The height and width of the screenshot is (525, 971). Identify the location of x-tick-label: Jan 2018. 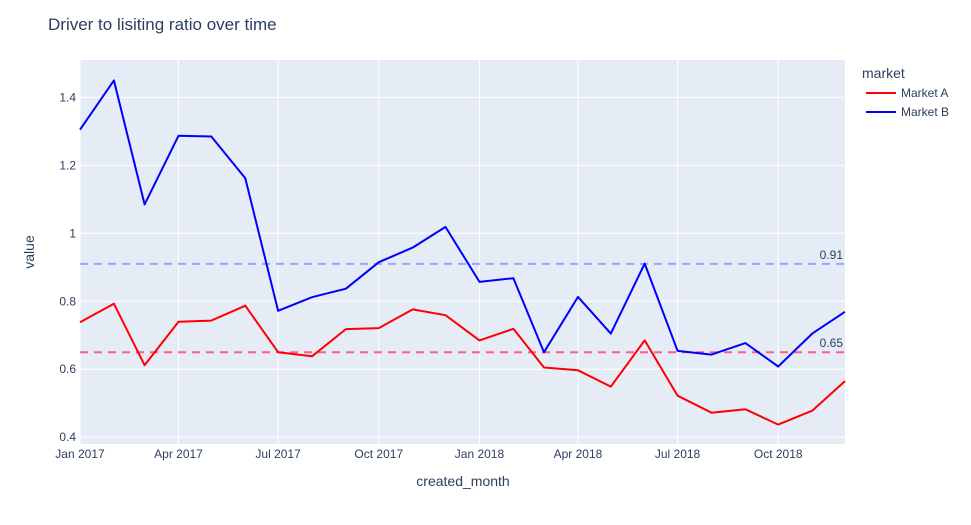
(480, 454).